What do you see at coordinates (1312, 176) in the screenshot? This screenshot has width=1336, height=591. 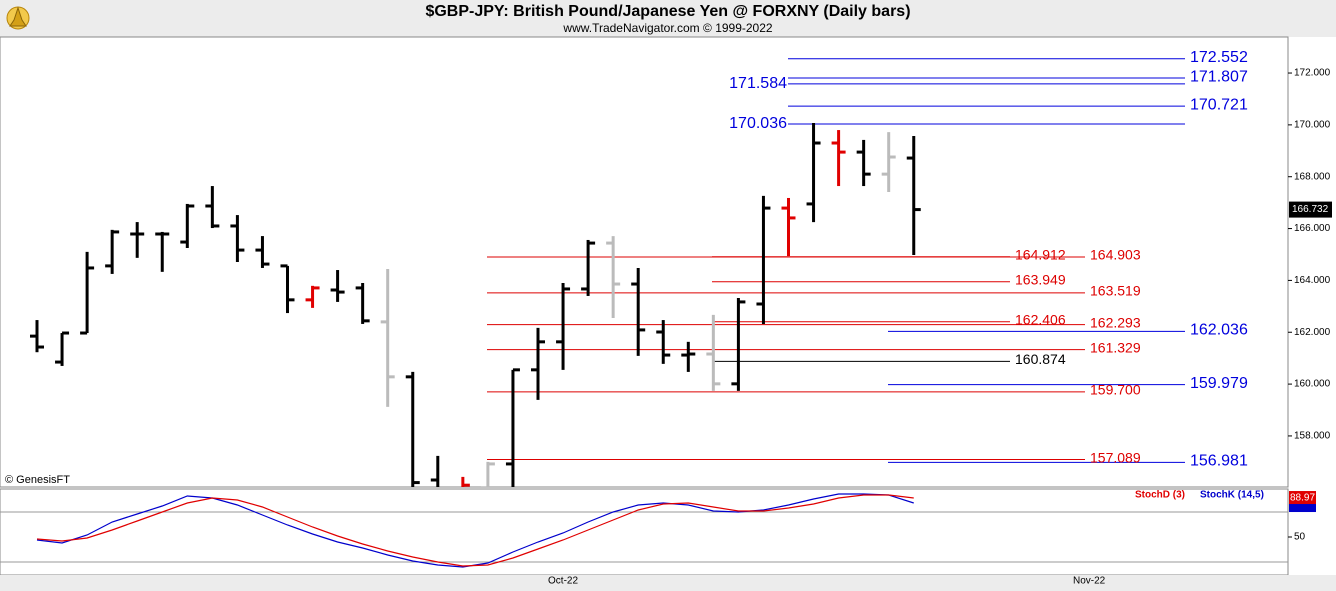 I see `y-tick-label: 168.000` at bounding box center [1312, 176].